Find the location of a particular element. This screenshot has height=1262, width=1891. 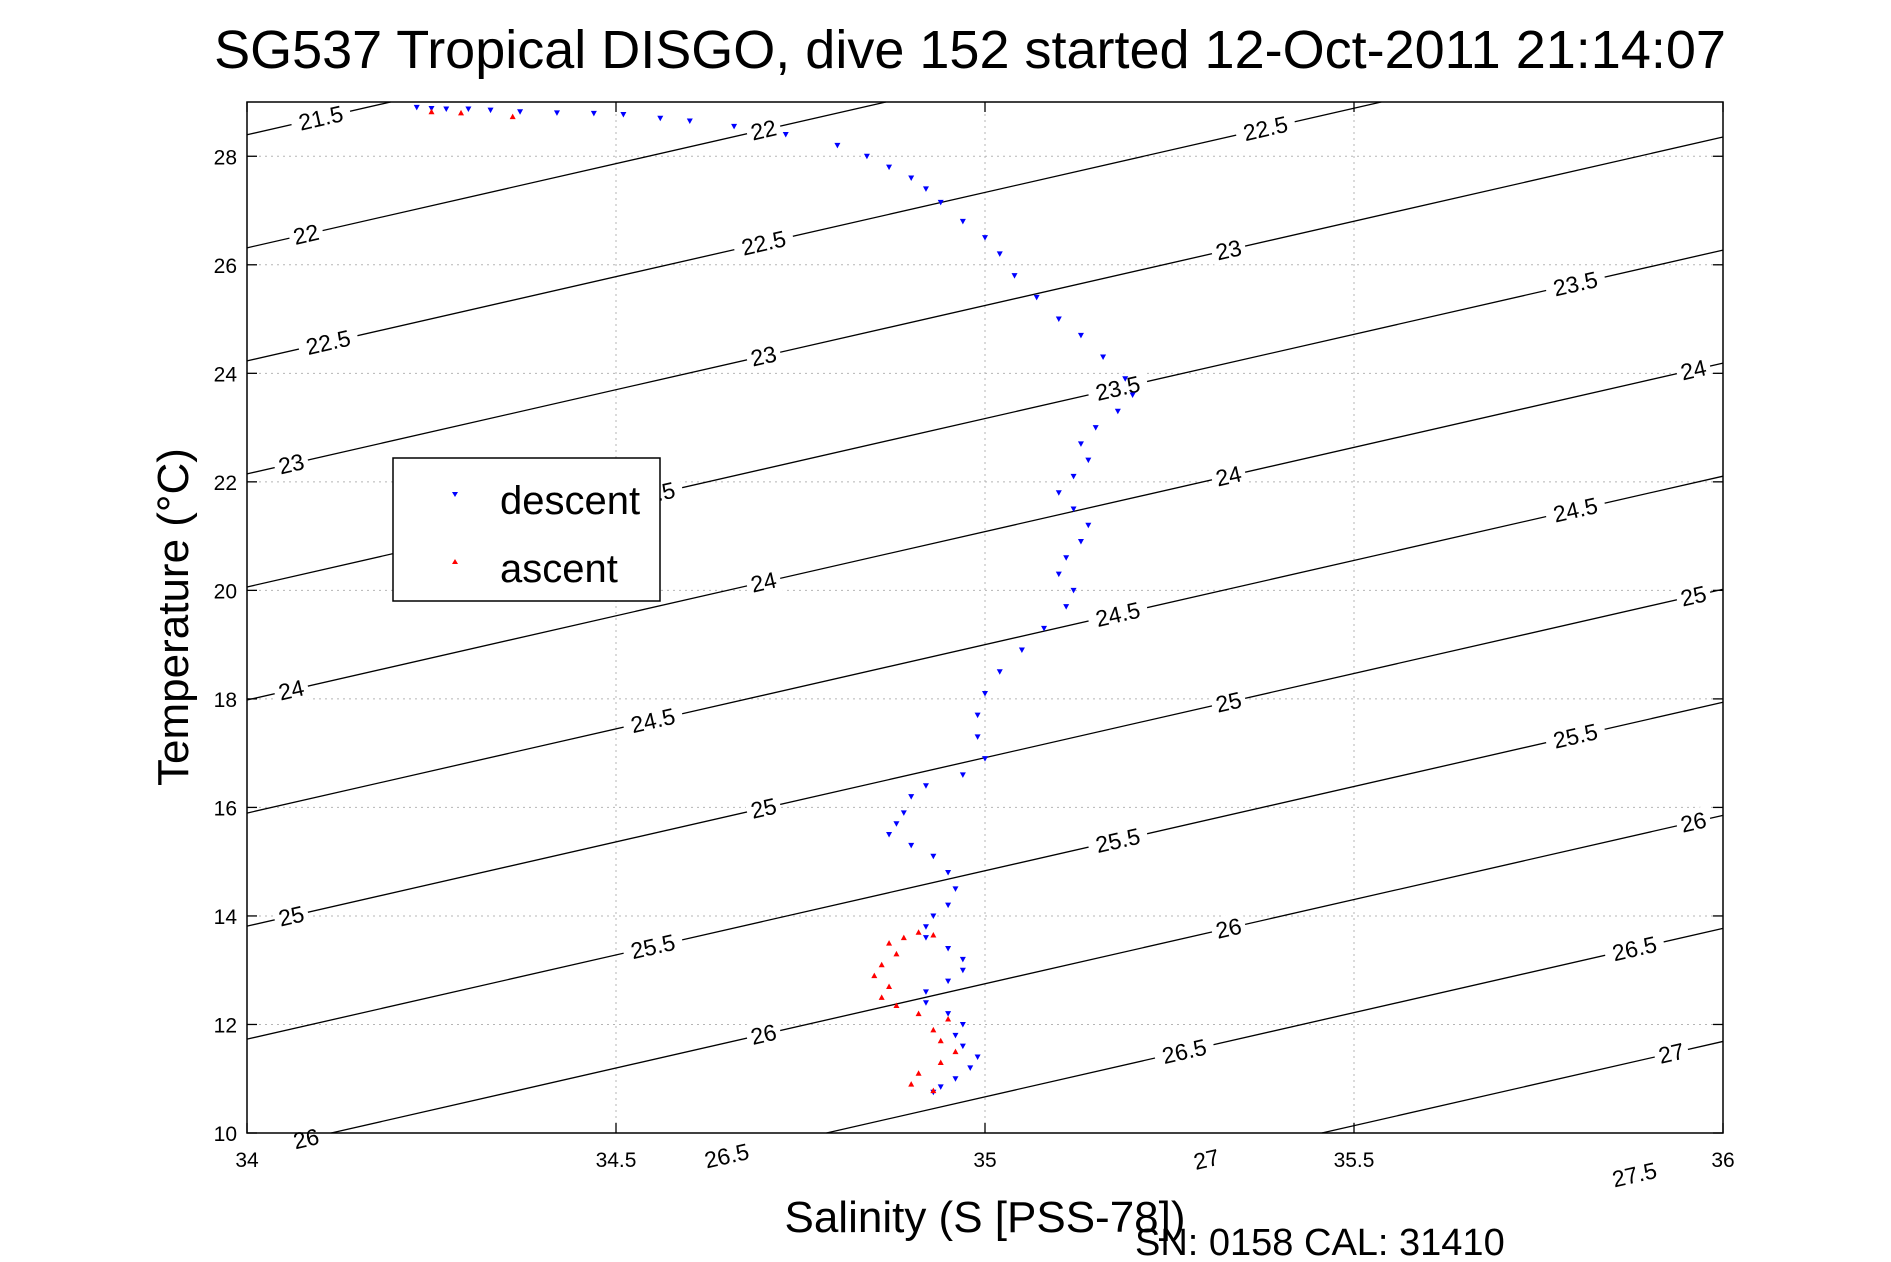

y-tick-label: 12 is located at coordinates (225, 1025).